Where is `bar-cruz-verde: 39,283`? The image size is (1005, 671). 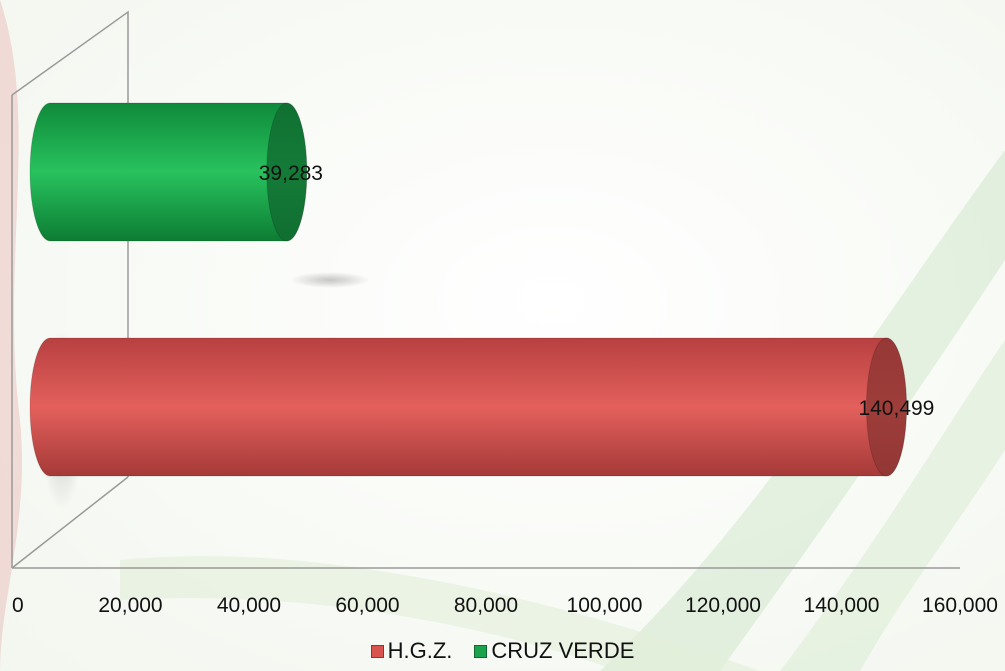 bar-cruz-verde: 39,283 is located at coordinates (176, 172).